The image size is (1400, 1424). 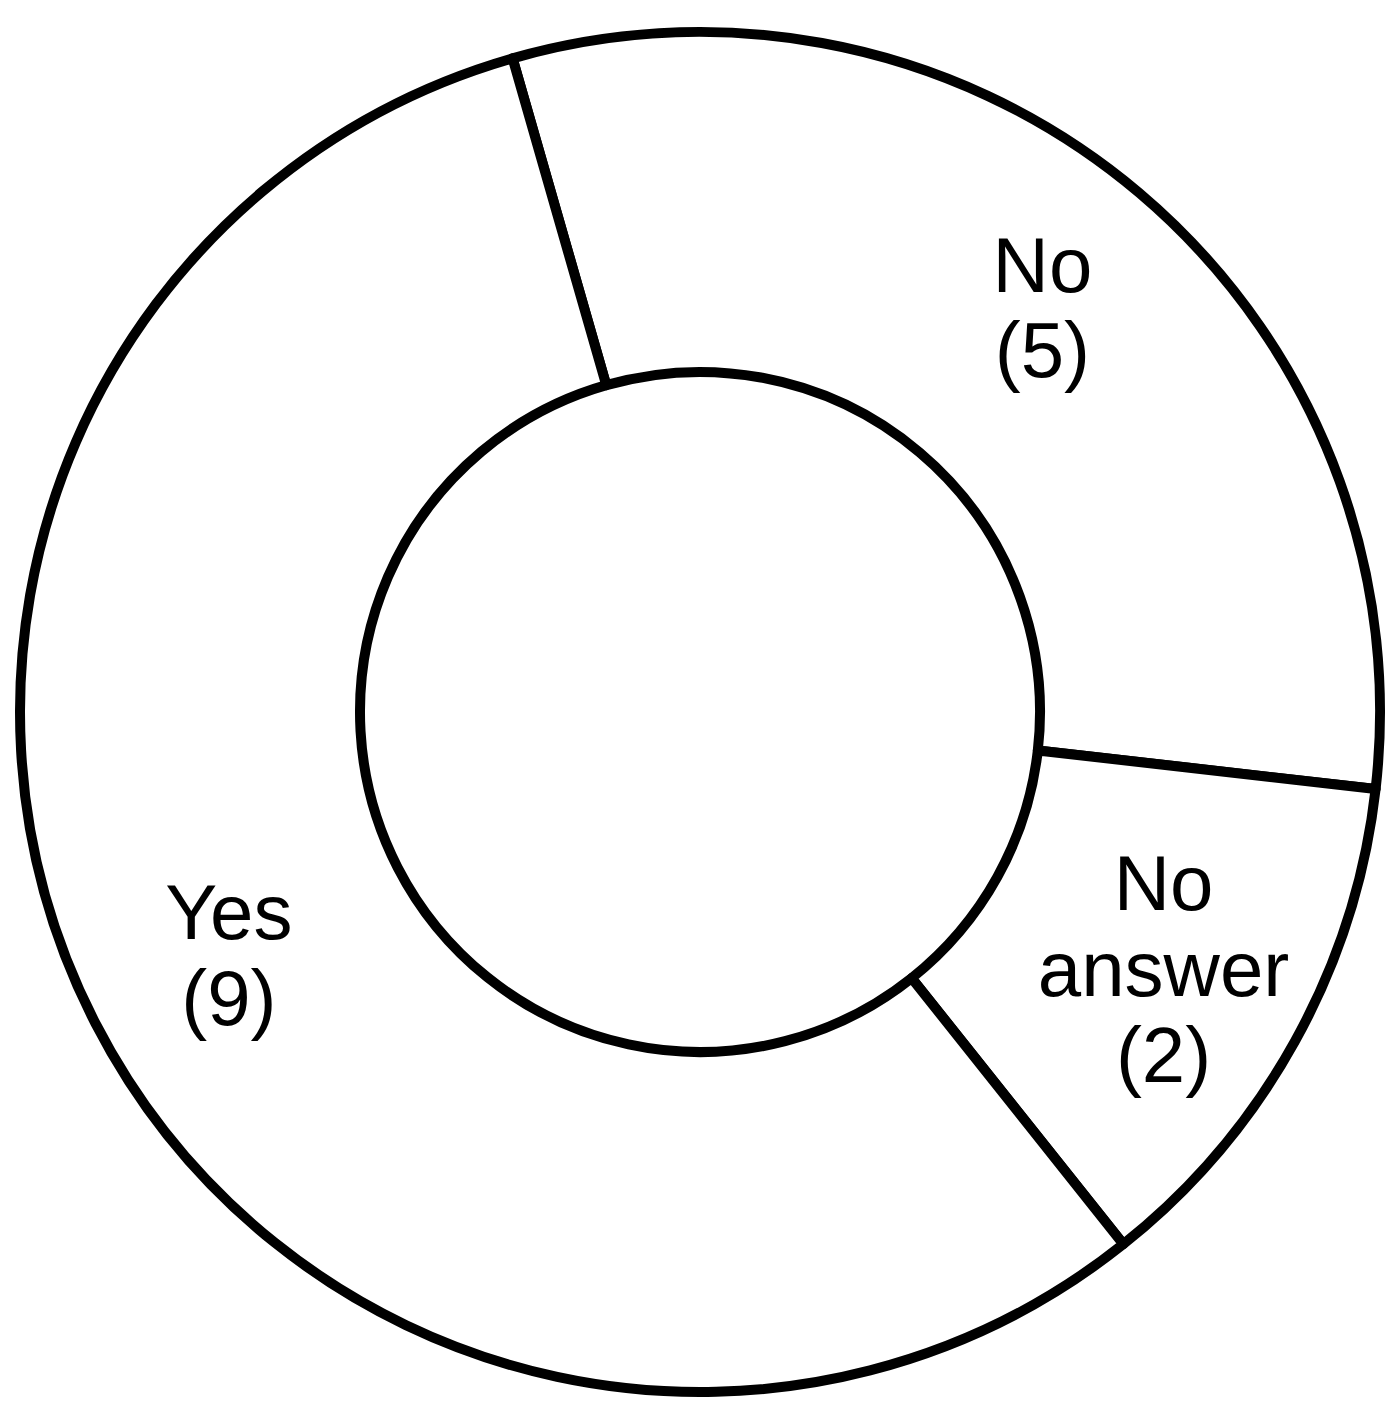 What do you see at coordinates (1042, 264) in the screenshot?
I see `slice-label: No` at bounding box center [1042, 264].